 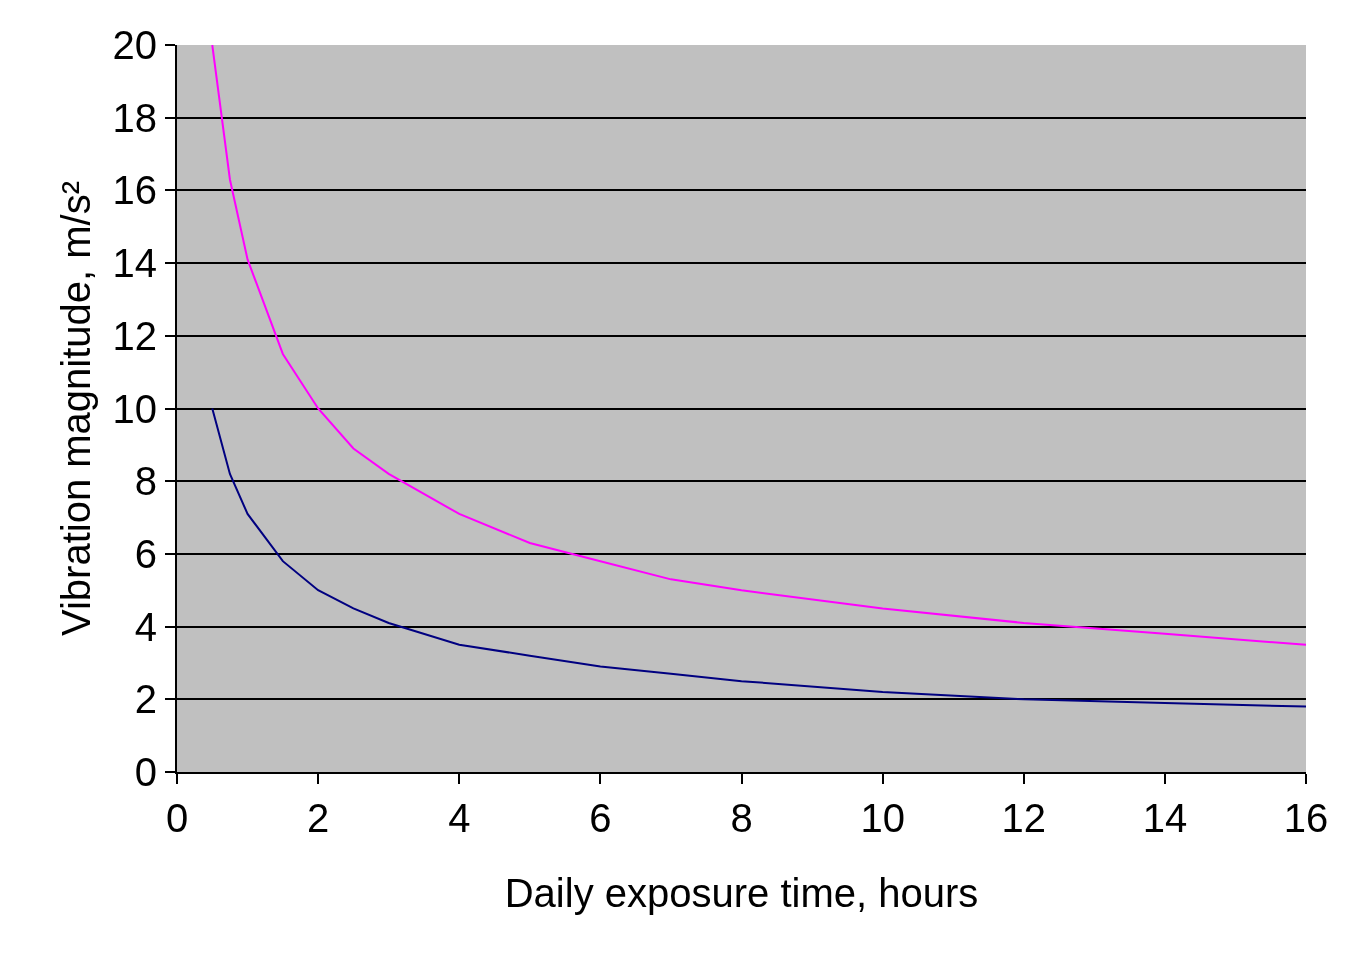 What do you see at coordinates (741, 893) in the screenshot?
I see `x-axis-title: Daily exposure time, hours` at bounding box center [741, 893].